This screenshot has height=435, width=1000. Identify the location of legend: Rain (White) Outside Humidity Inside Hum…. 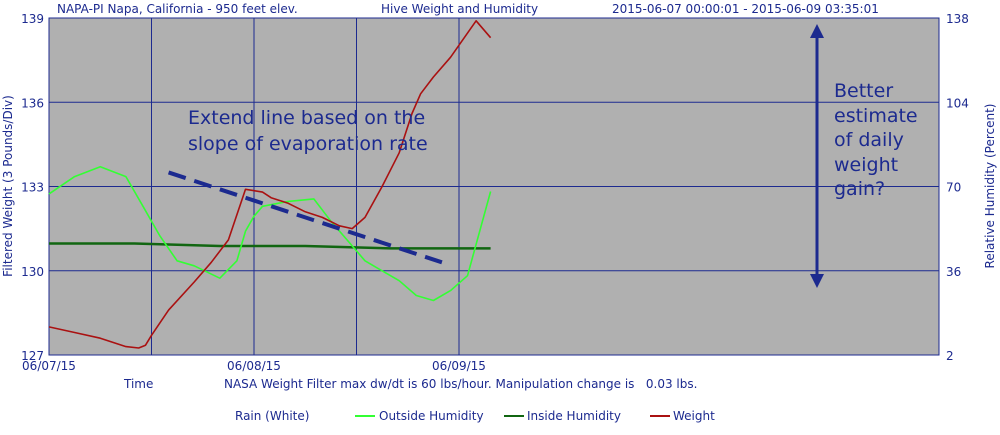
(463, 416).